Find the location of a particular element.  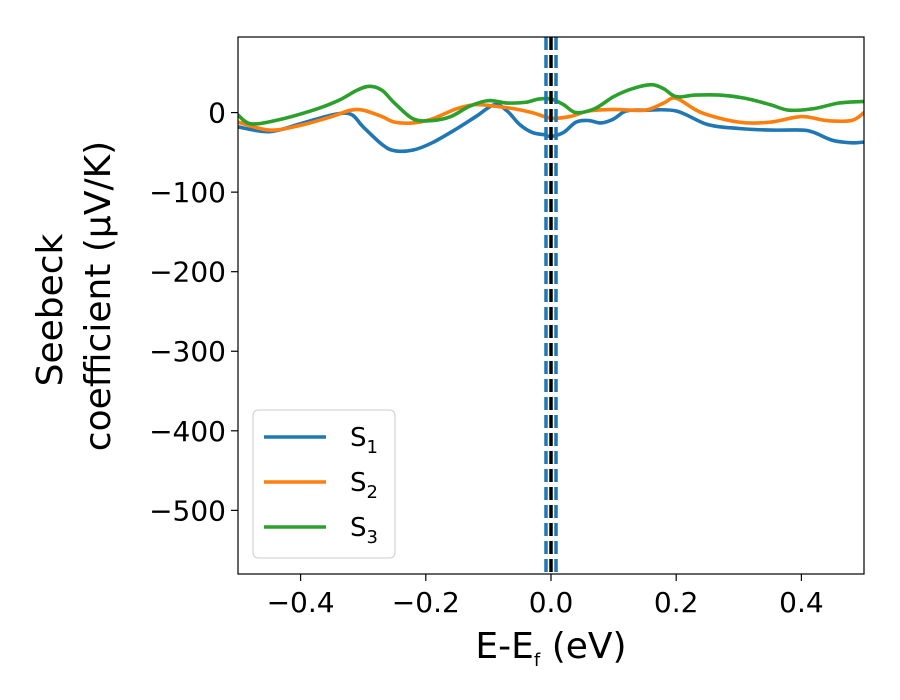

legend-box is located at coordinates (324, 484).